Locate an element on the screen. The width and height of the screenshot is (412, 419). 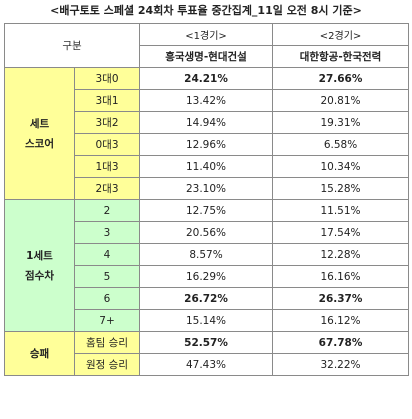
row-label: 2 is located at coordinates (107, 210).